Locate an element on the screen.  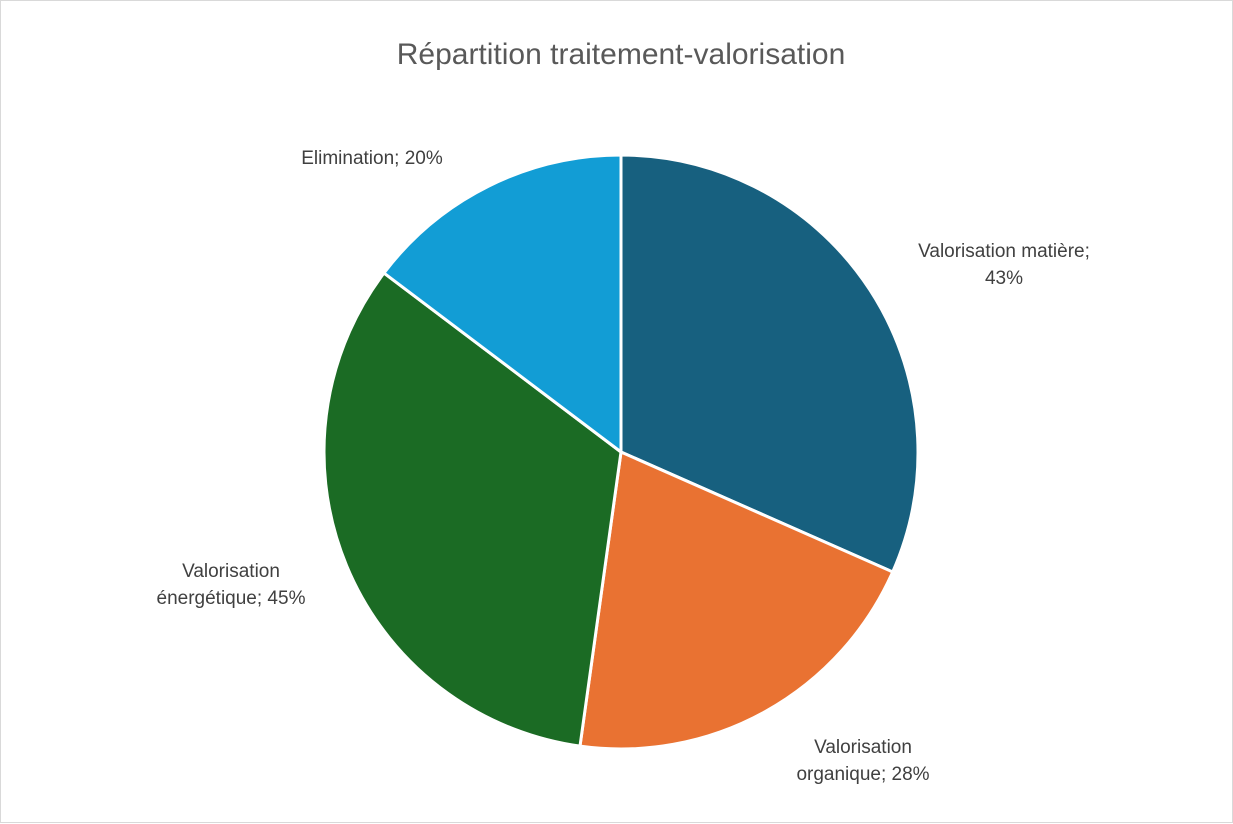
pie-data-label-line: Valorisation matière; is located at coordinates (1004, 251).